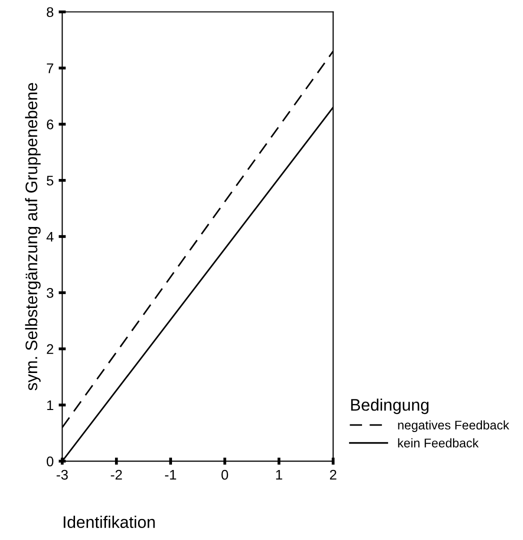 The width and height of the screenshot is (523, 540). What do you see at coordinates (62, 475) in the screenshot?
I see `x-tick-label: -3` at bounding box center [62, 475].